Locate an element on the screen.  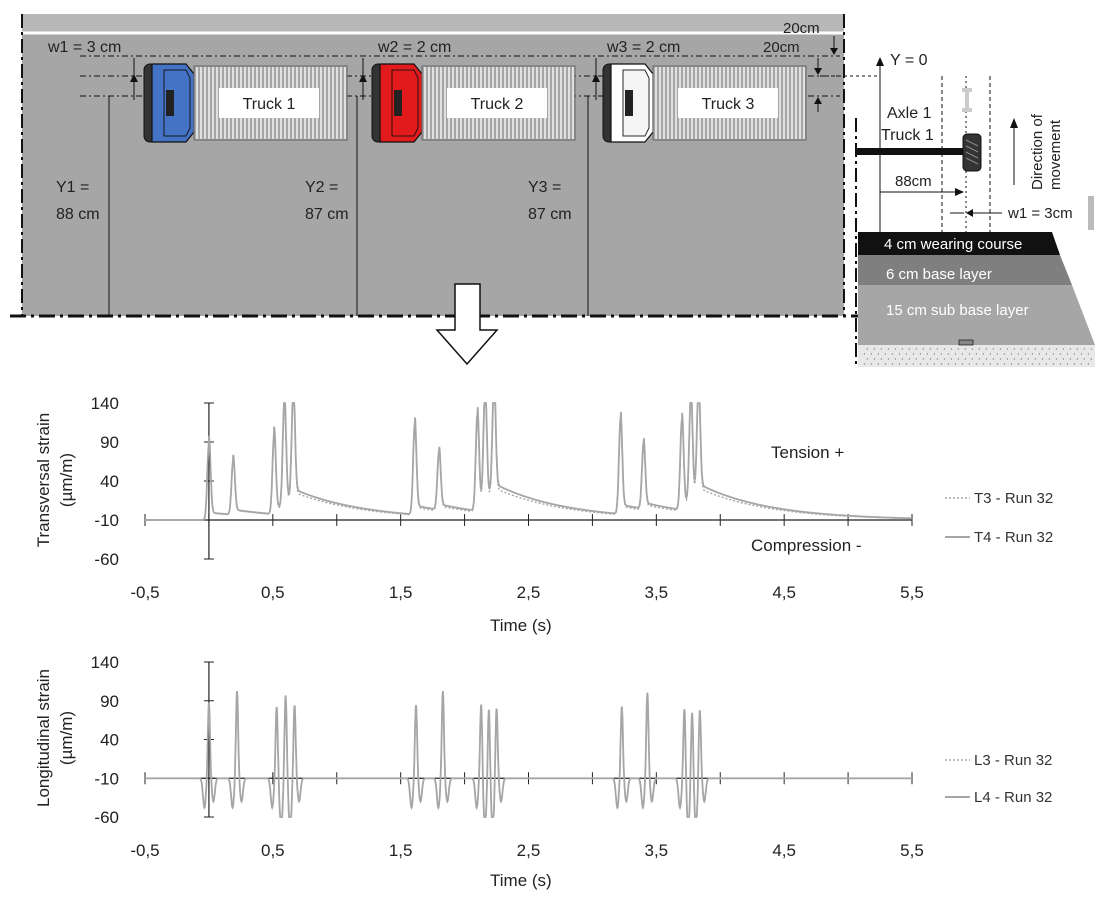
y-tick-label: 90 is located at coordinates (109, 442).